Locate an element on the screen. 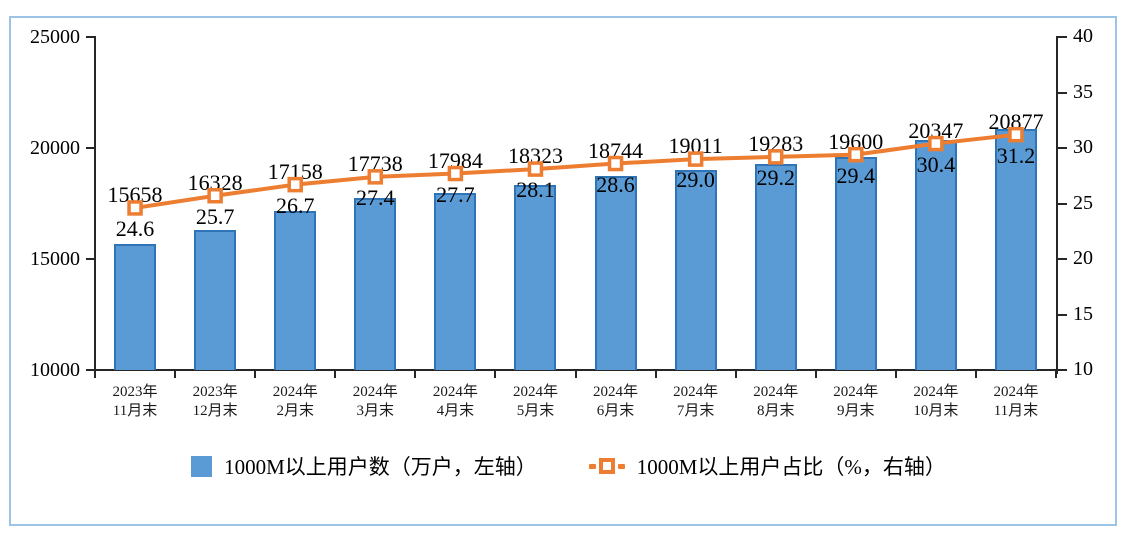 Image resolution: width=1137 pixels, height=545 pixels. x-axis-category-label: 2024年 6月末 is located at coordinates (616, 401).